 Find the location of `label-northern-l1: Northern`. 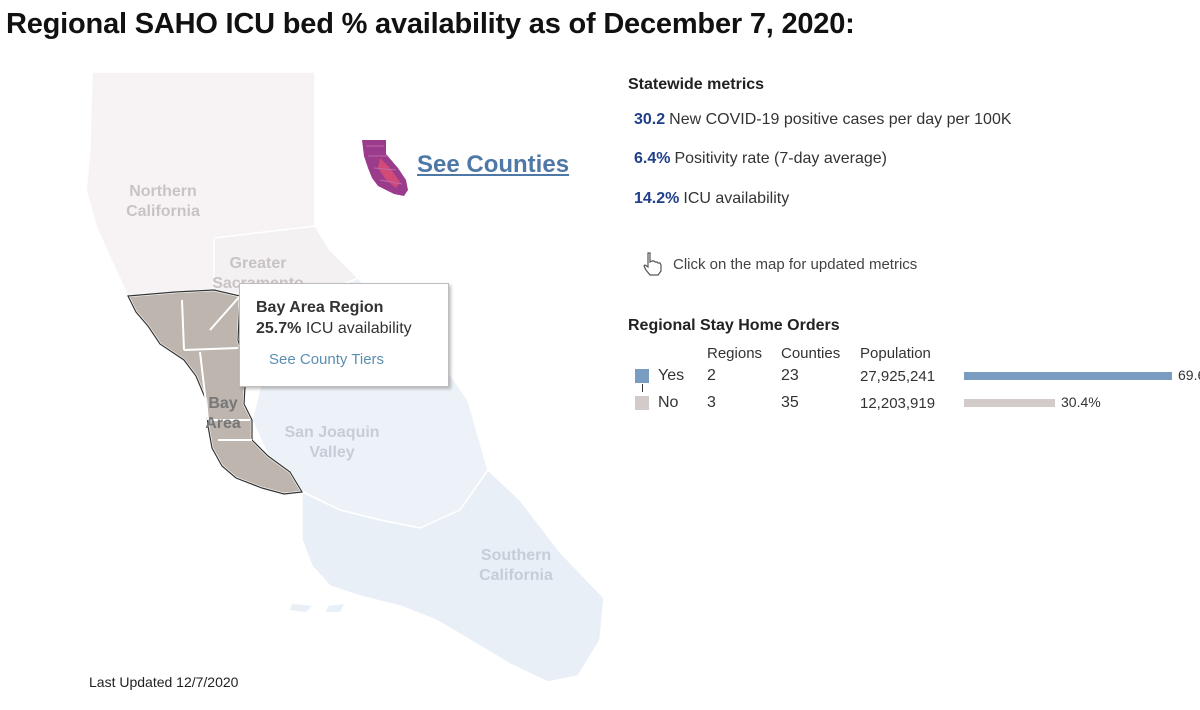

label-northern-l1: Northern is located at coordinates (163, 191).